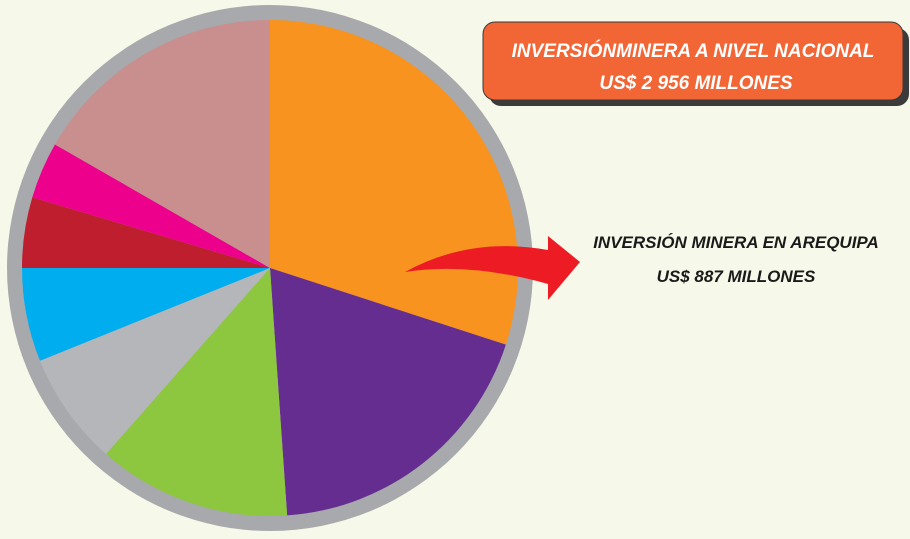 The height and width of the screenshot is (539, 910). Describe the element at coordinates (492, 268) in the screenshot. I see `arrow` at that location.